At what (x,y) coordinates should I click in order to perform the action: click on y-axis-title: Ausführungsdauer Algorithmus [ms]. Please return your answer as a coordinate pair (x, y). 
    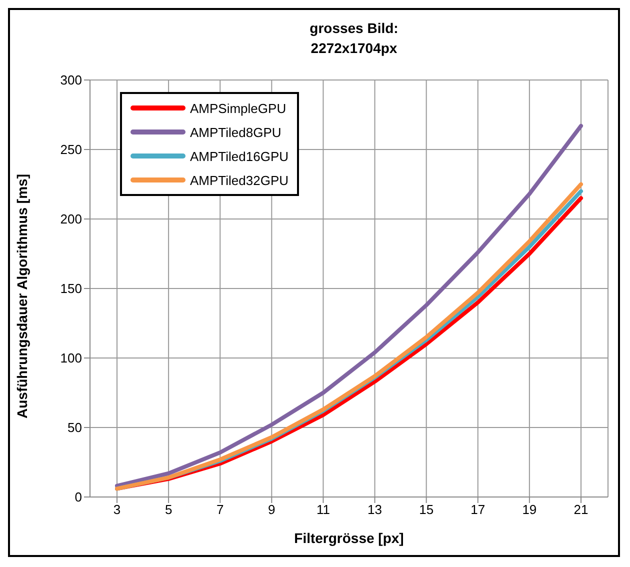
    Looking at the image, I should click on (22, 296).